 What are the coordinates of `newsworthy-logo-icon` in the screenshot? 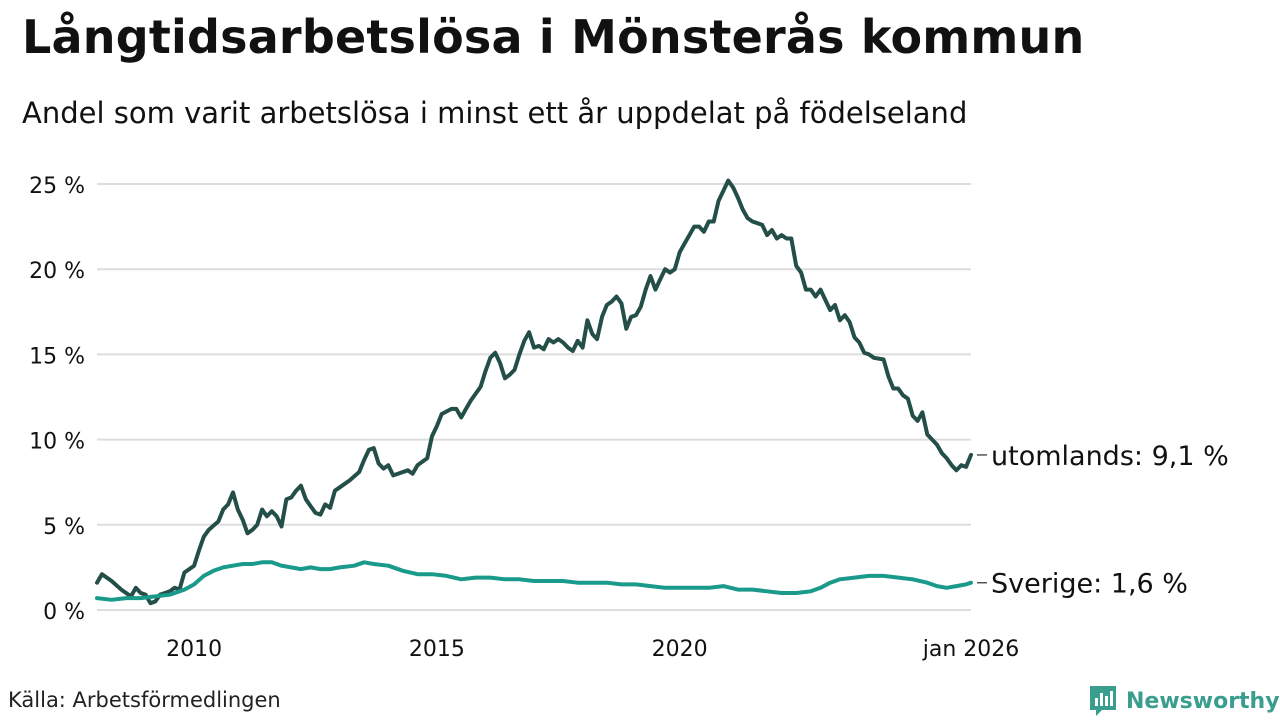 It's located at (1103, 701).